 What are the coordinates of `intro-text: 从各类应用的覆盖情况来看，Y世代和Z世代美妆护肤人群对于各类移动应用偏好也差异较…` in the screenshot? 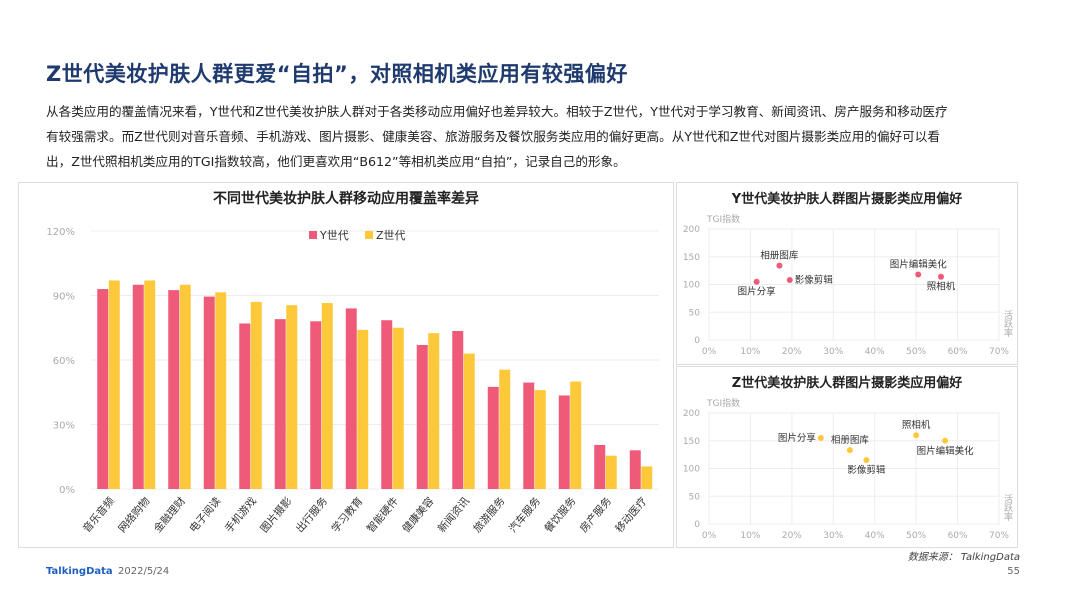 It's located at (541, 136).